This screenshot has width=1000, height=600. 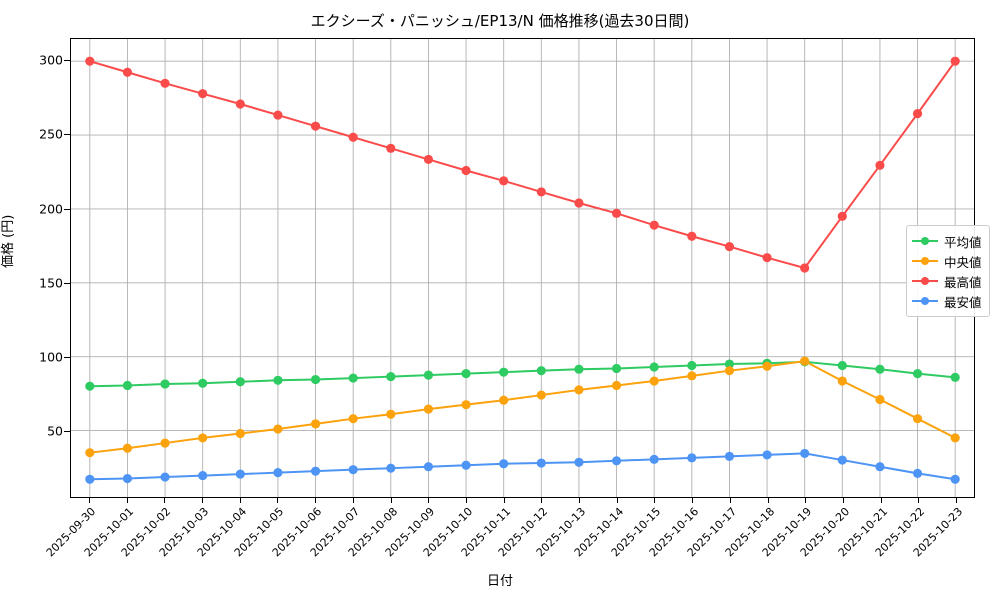 I want to click on legend-item: 最安値, so click(x=947, y=301).